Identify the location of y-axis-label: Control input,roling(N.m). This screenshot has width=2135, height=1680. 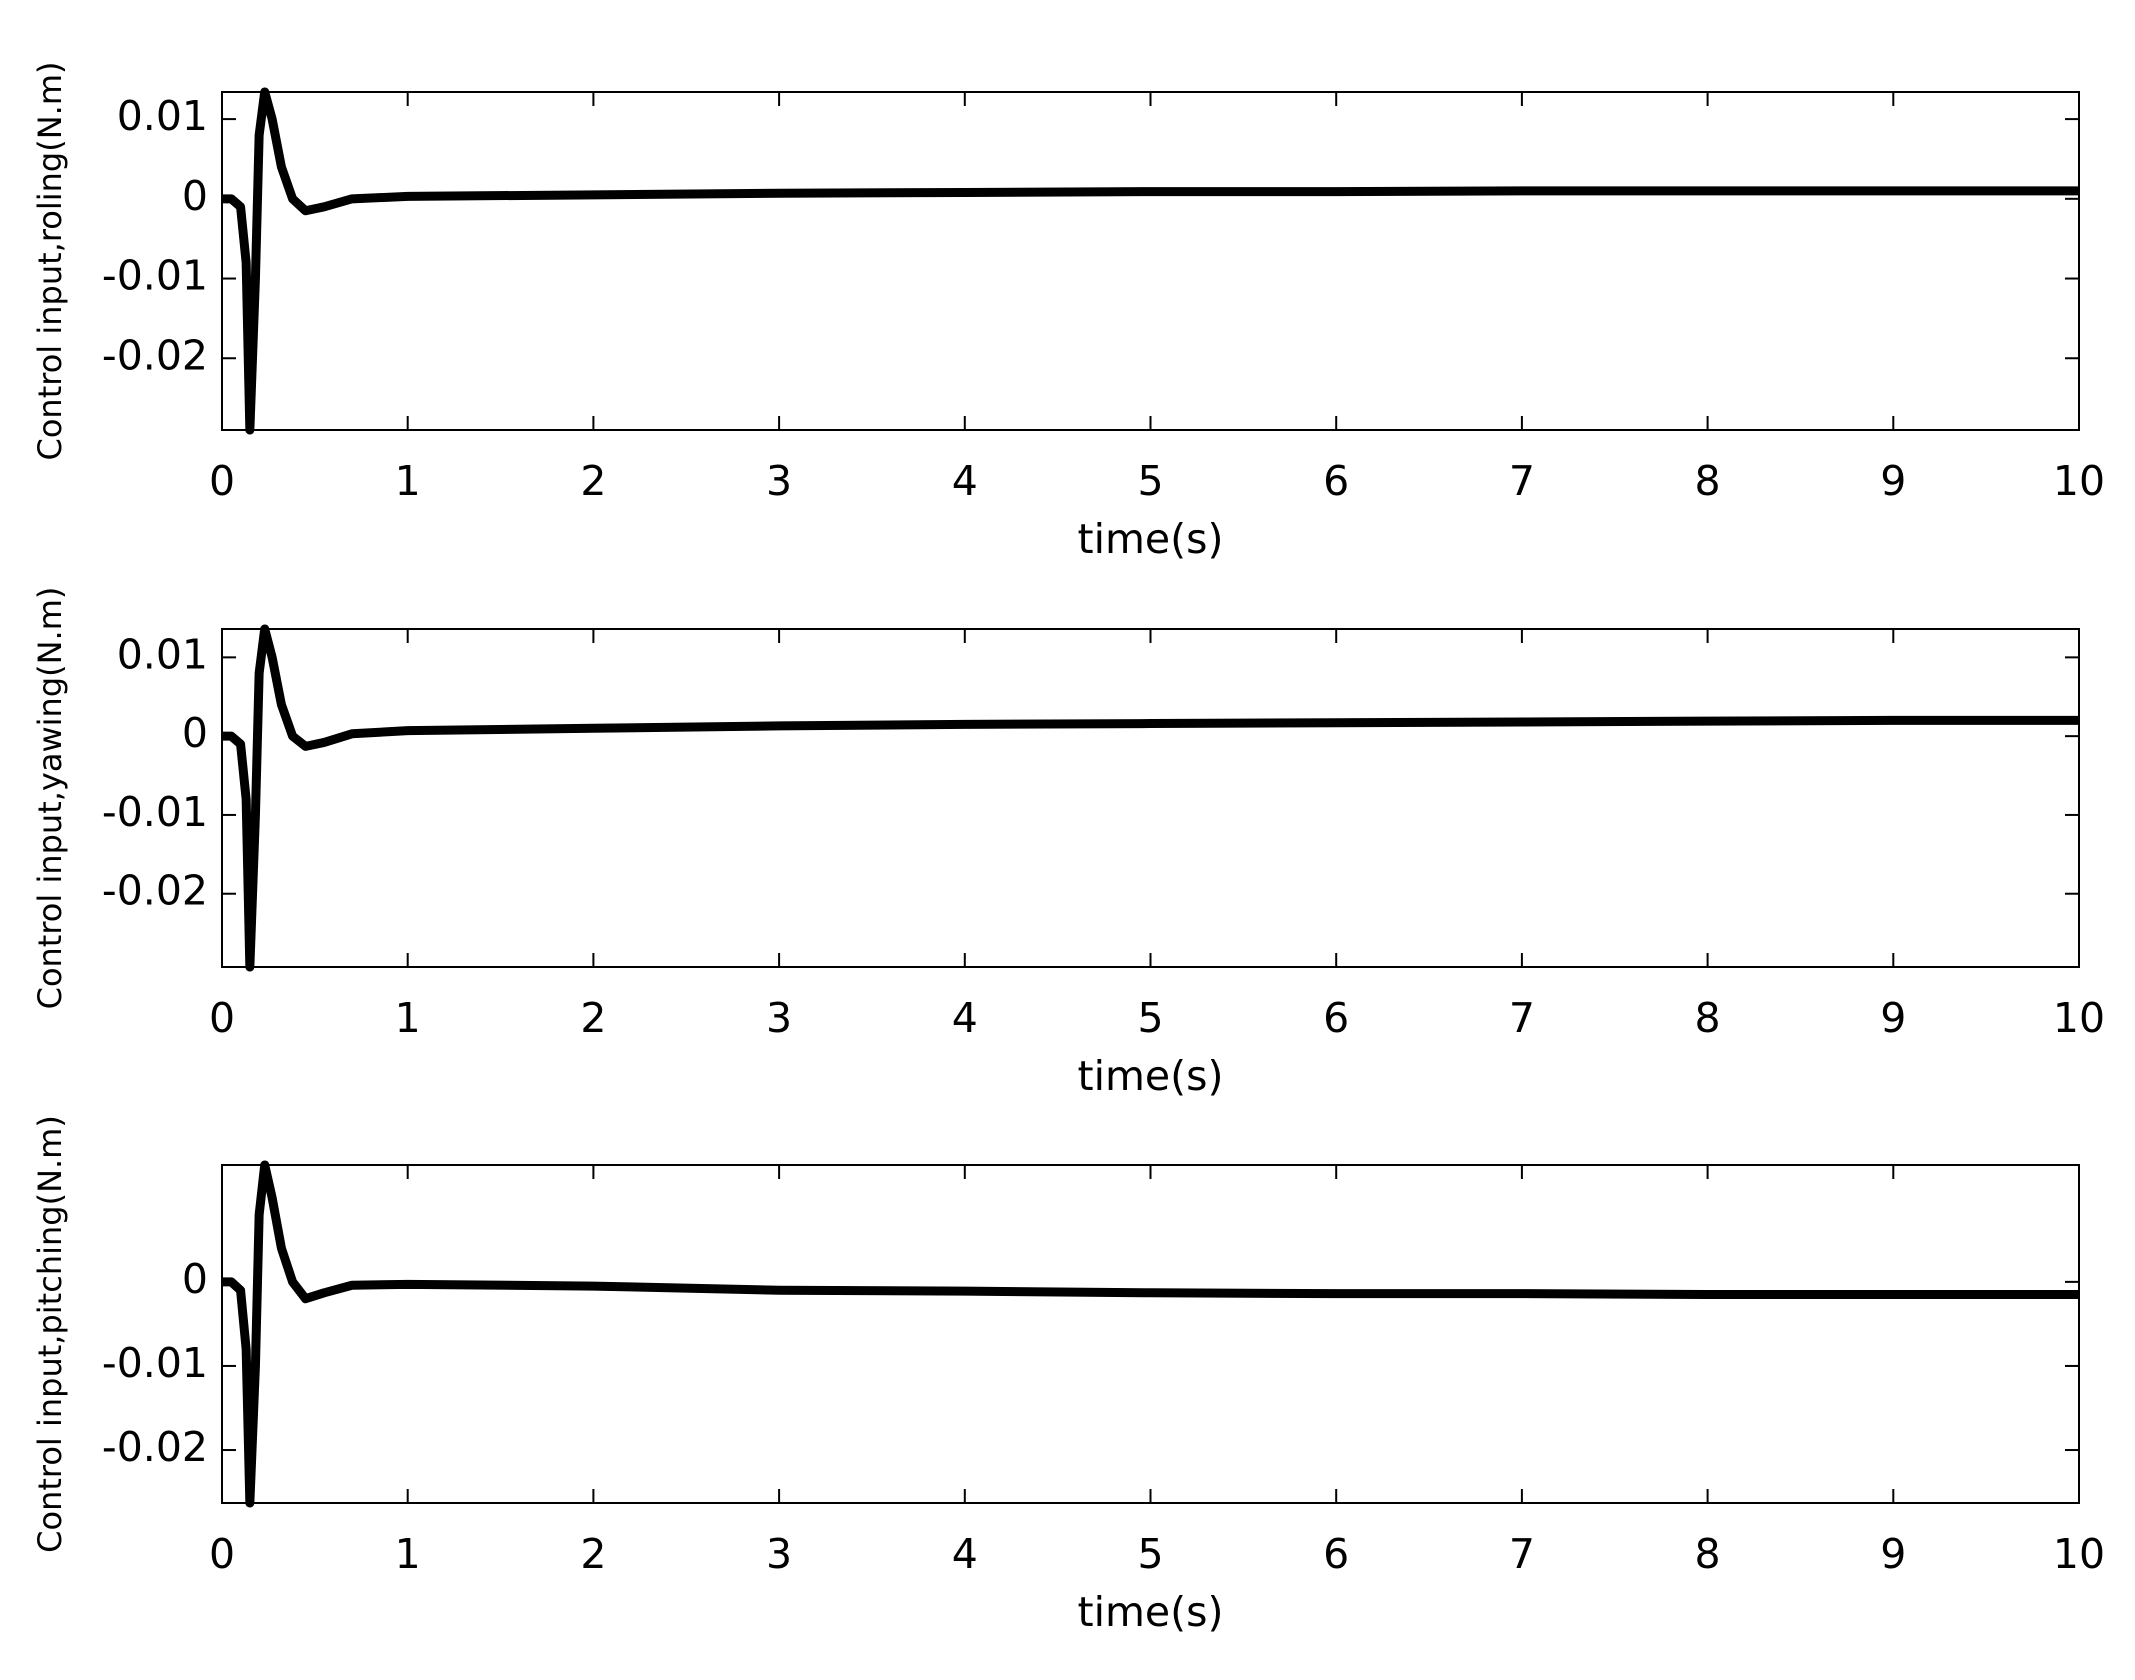
(50, 261).